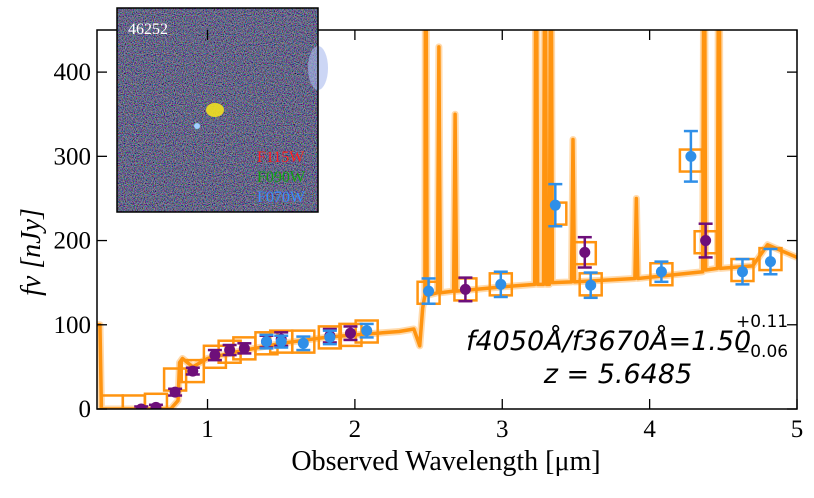  I want to click on x-axis-label: Observed Wavelength [μm], so click(445, 461).